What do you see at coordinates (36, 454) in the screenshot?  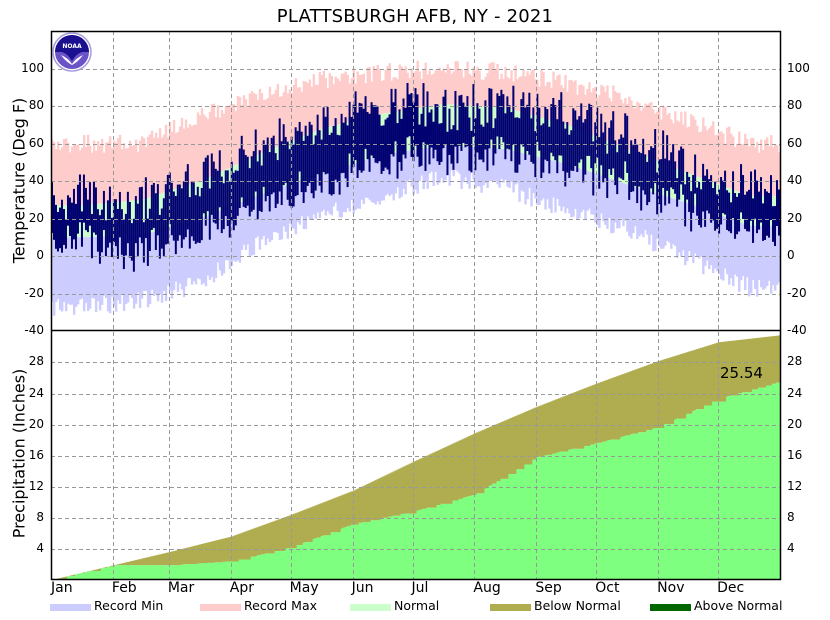 I see `precip-tick-left: 16` at bounding box center [36, 454].